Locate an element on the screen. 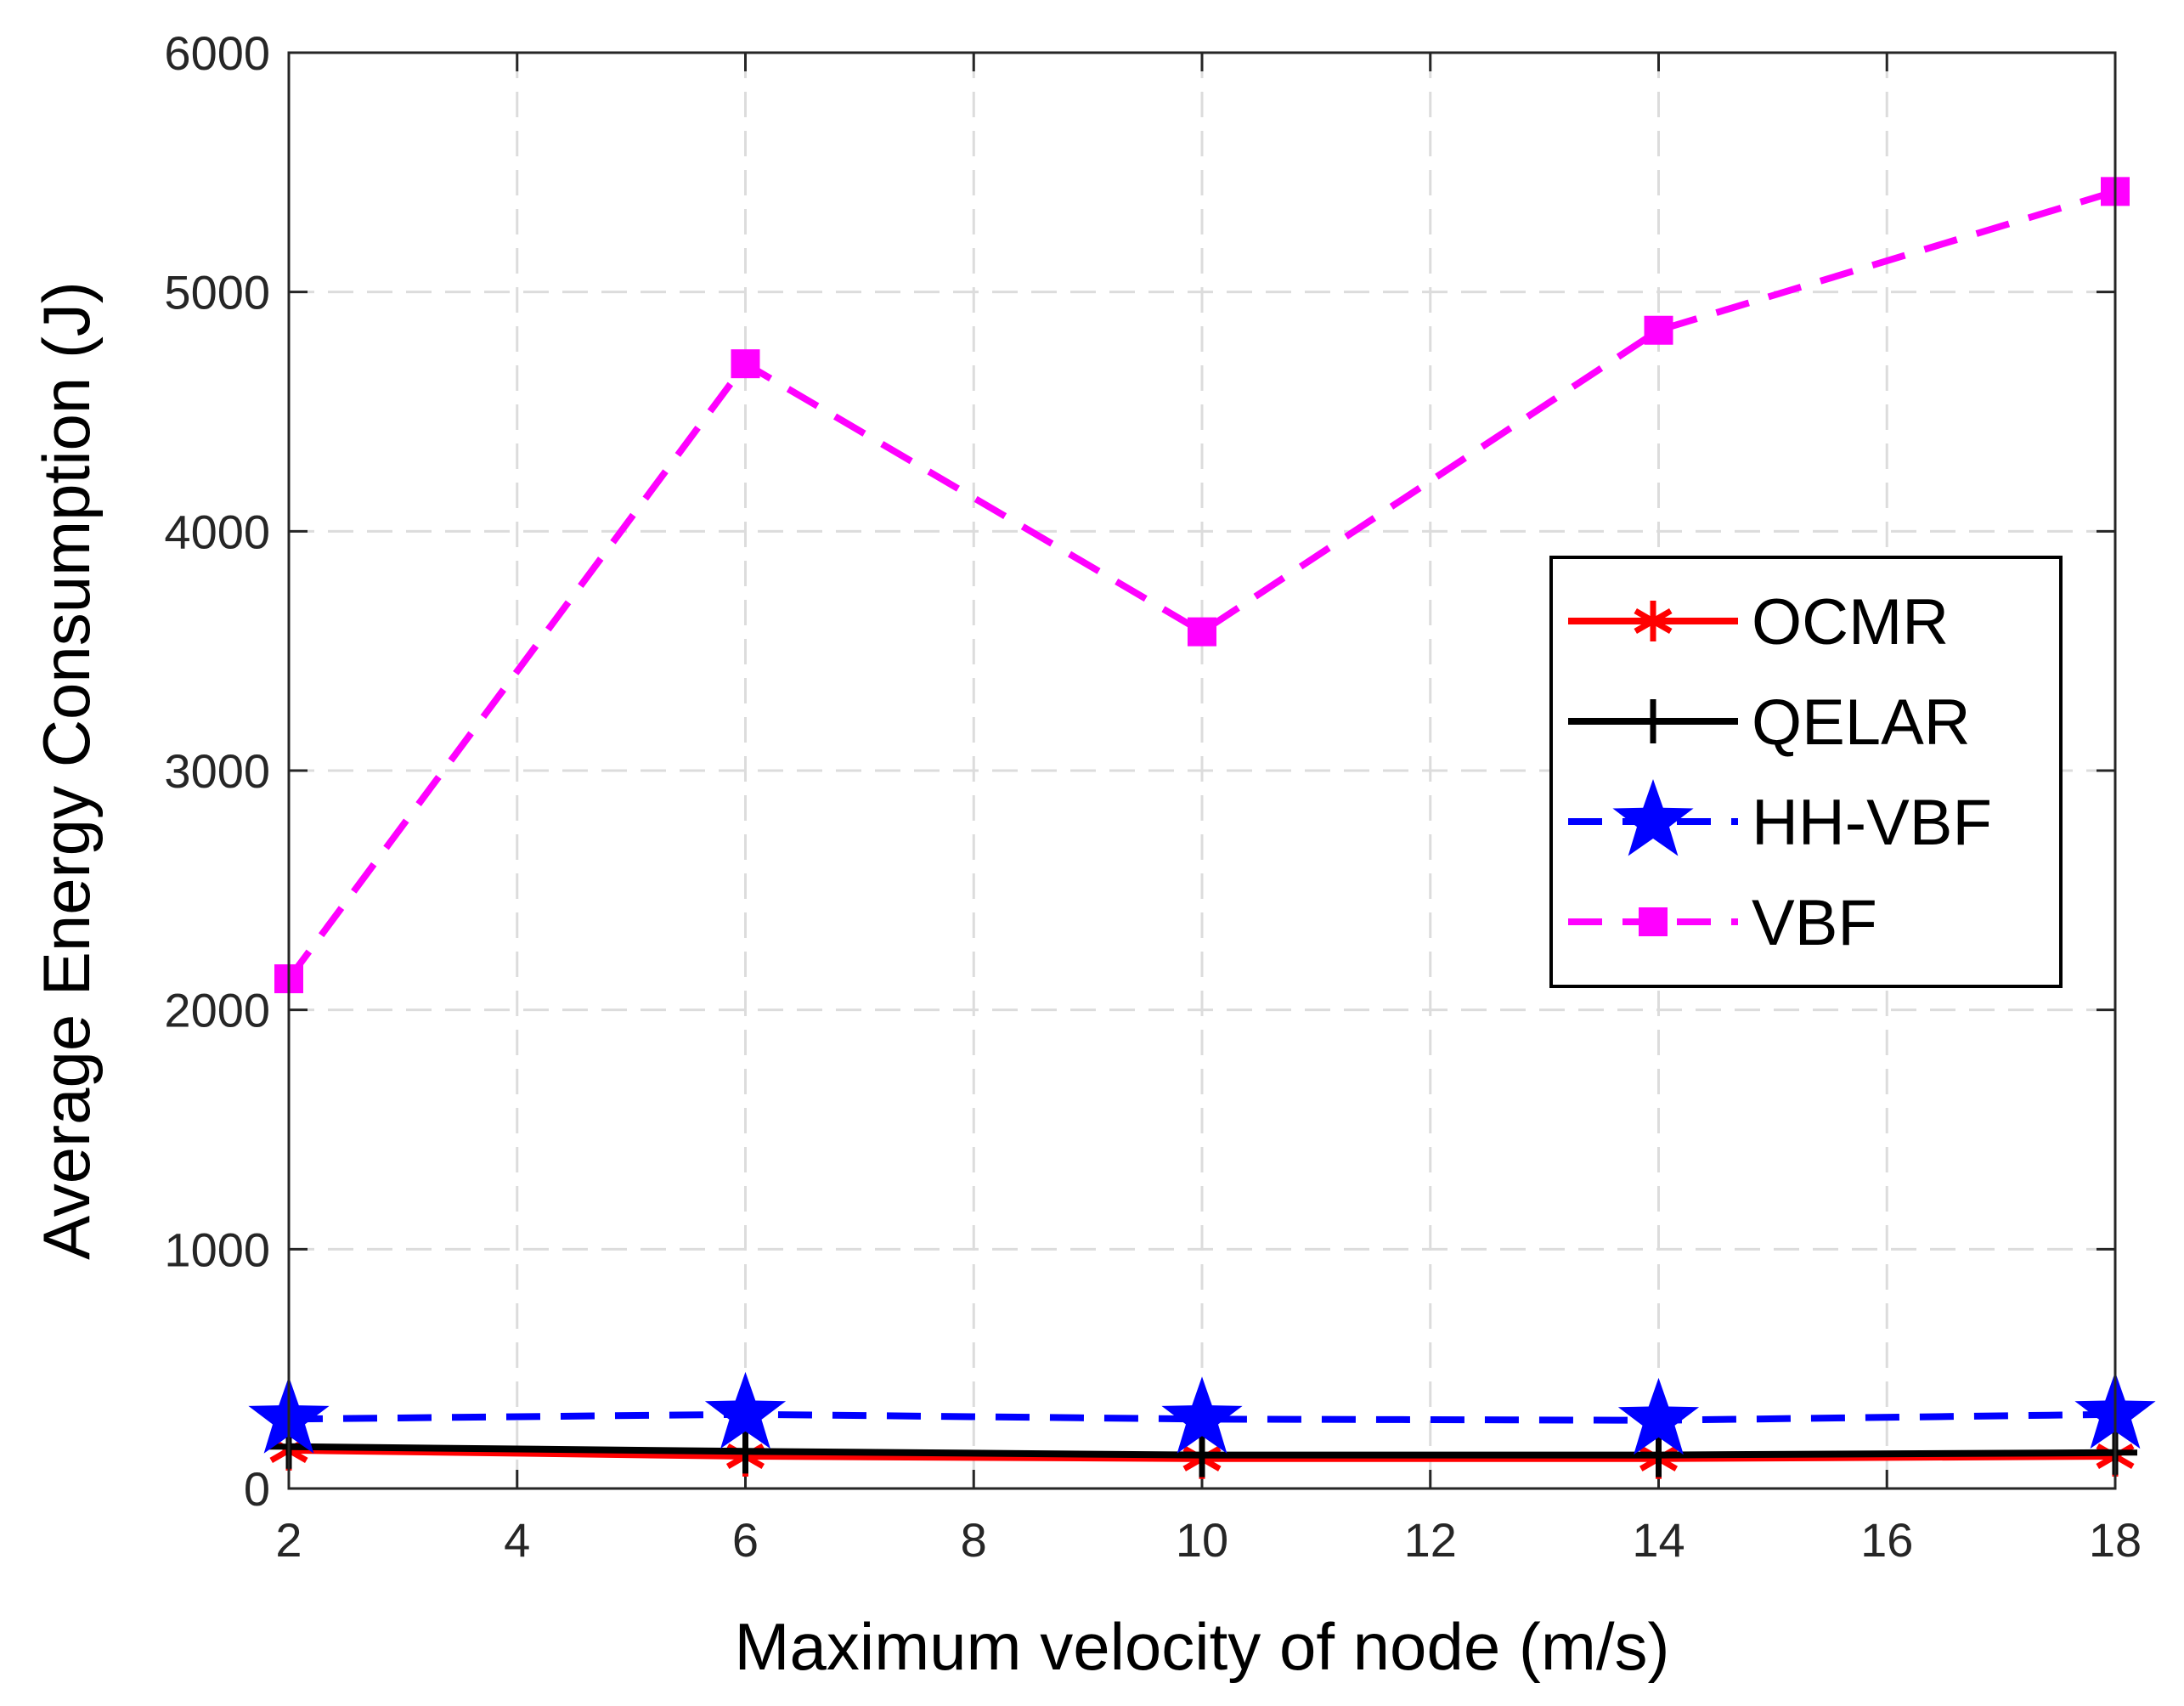 Image resolution: width=2184 pixels, height=1706 pixels. legend-item-hh-vbf: HH-VBF is located at coordinates (1780, 819).